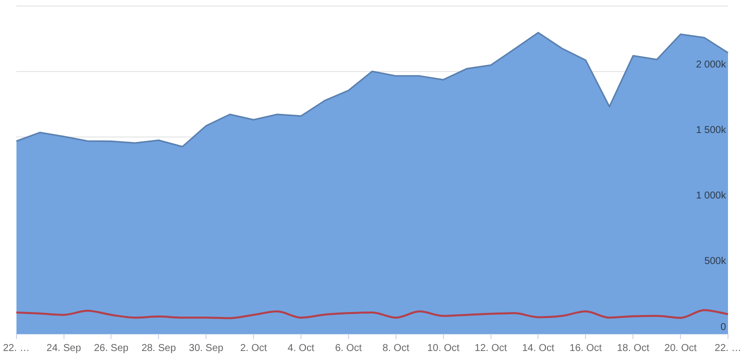 The image size is (750, 361). Describe the element at coordinates (111, 348) in the screenshot. I see `x-tick-label: 26. Sep` at that location.